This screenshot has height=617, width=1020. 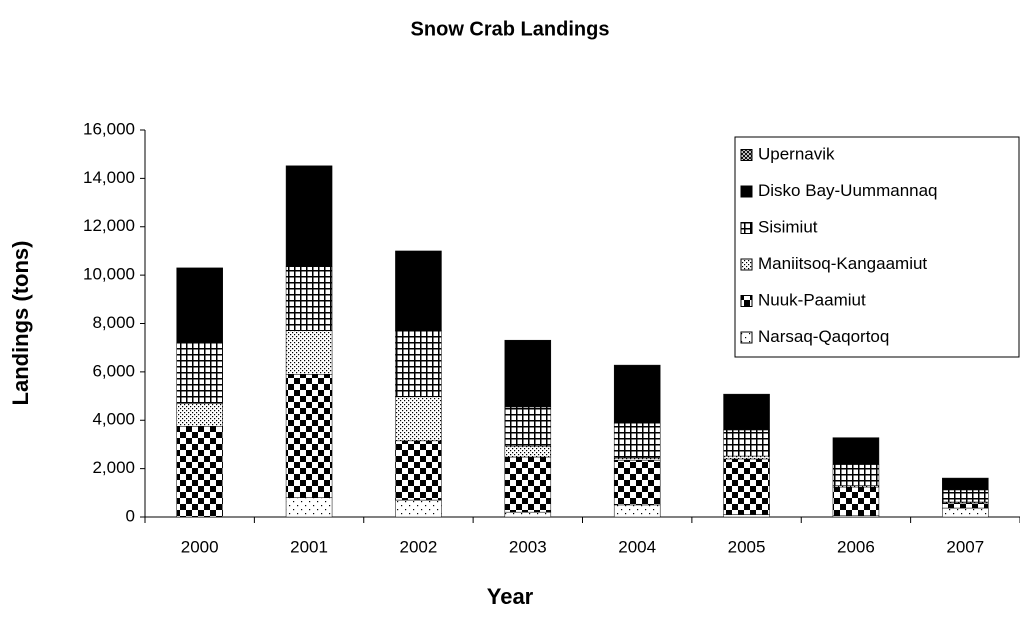 What do you see at coordinates (113, 419) in the screenshot?
I see `y-tick-label: 4,000` at bounding box center [113, 419].